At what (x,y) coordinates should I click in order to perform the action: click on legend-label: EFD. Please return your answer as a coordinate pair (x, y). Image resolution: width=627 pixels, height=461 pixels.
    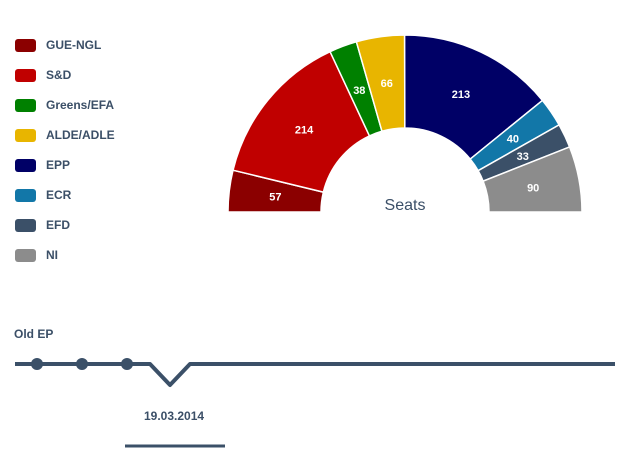
    Looking at the image, I should click on (58, 225).